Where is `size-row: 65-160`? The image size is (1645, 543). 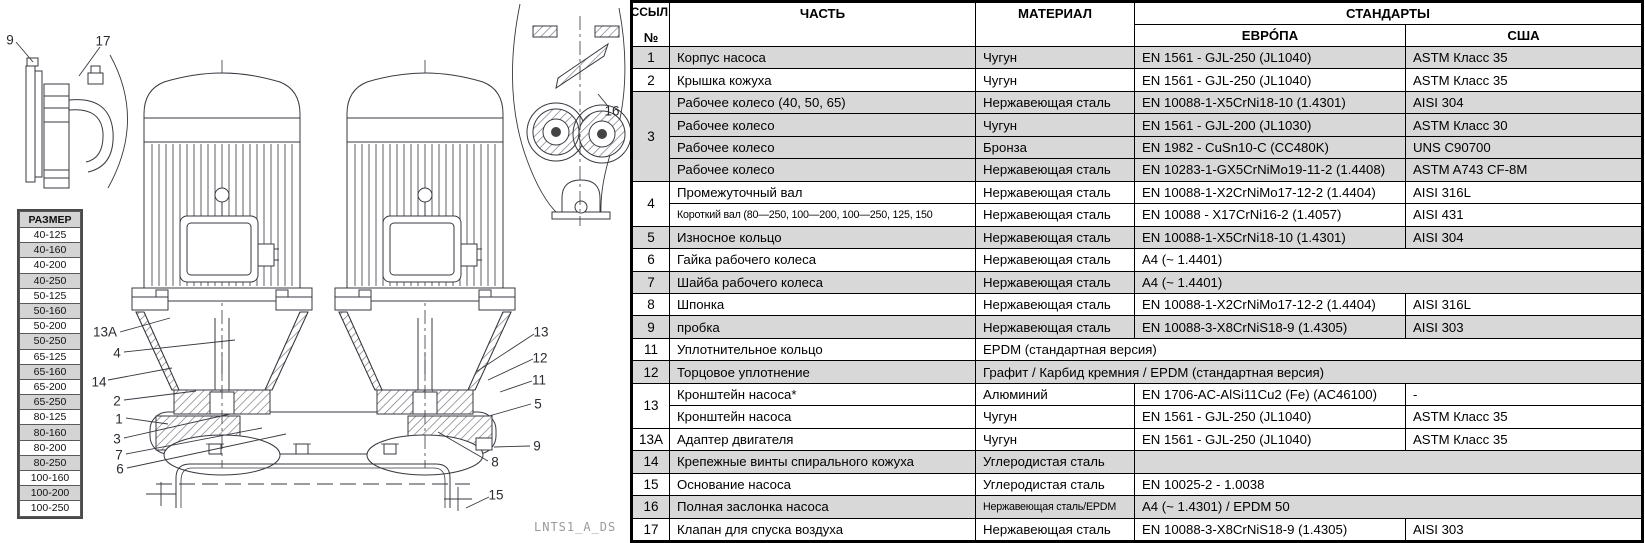 size-row: 65-160 is located at coordinates (50, 371).